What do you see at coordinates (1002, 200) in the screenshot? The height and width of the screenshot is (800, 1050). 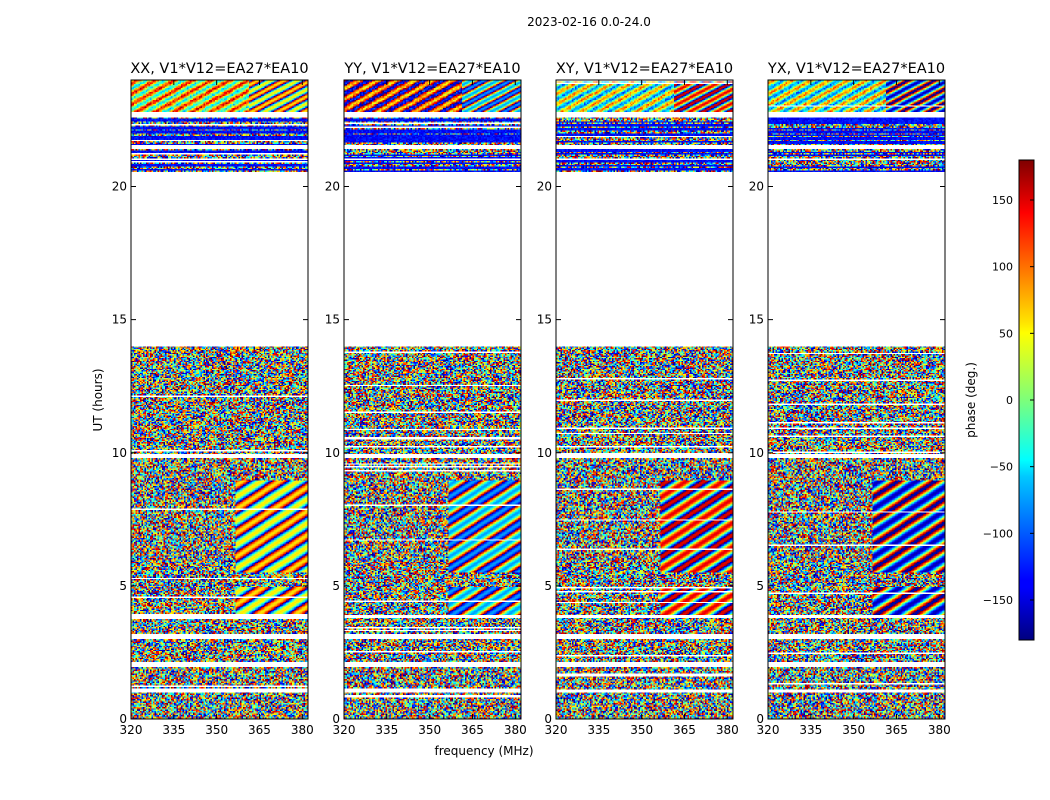 I see `colorbar-tick-label: 150` at bounding box center [1002, 200].